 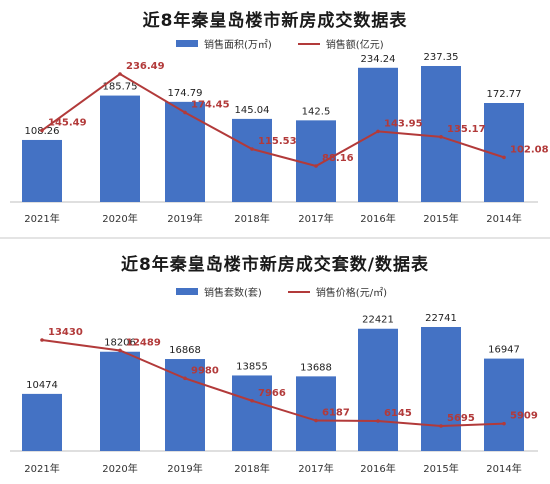 What do you see at coordinates (316, 111) in the screenshot?
I see `bar-value-label: 142.5` at bounding box center [316, 111].